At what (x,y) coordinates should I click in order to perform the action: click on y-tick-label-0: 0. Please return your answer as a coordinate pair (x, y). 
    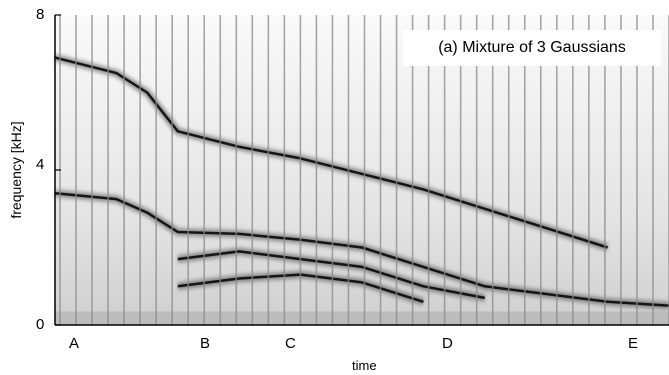
    Looking at the image, I should click on (40, 324).